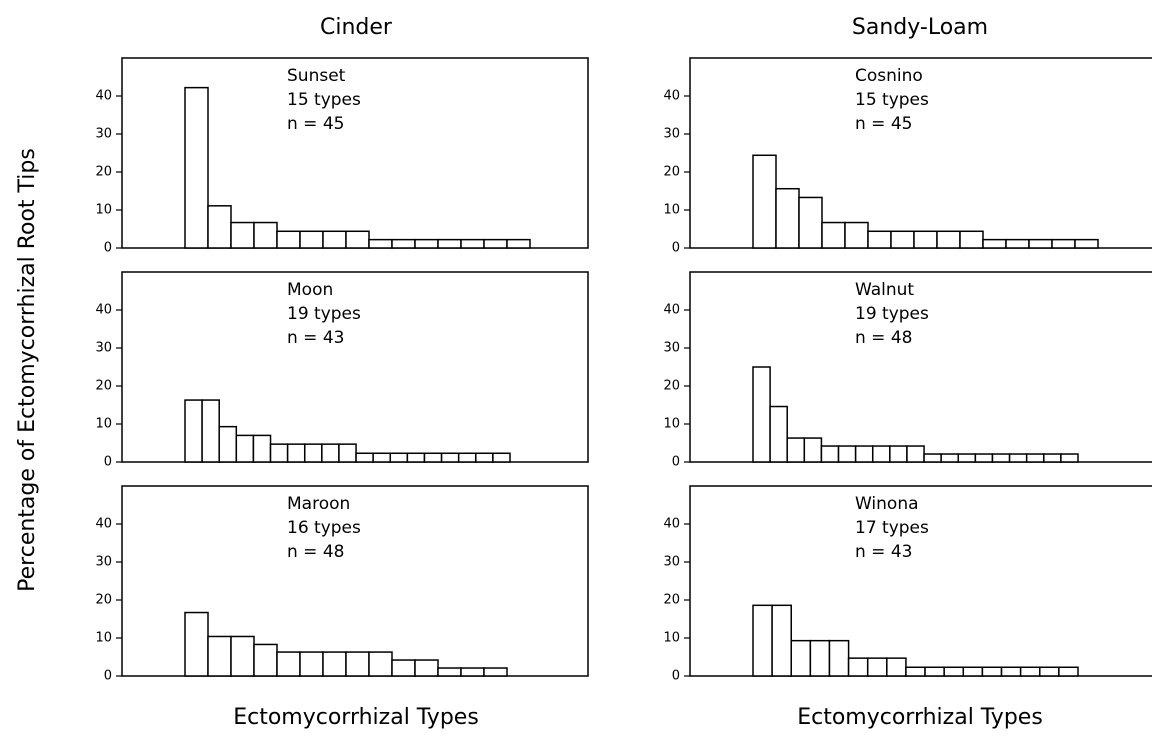 The width and height of the screenshot is (1152, 749). Describe the element at coordinates (671, 134) in the screenshot. I see `y-tick-label: 30` at that location.